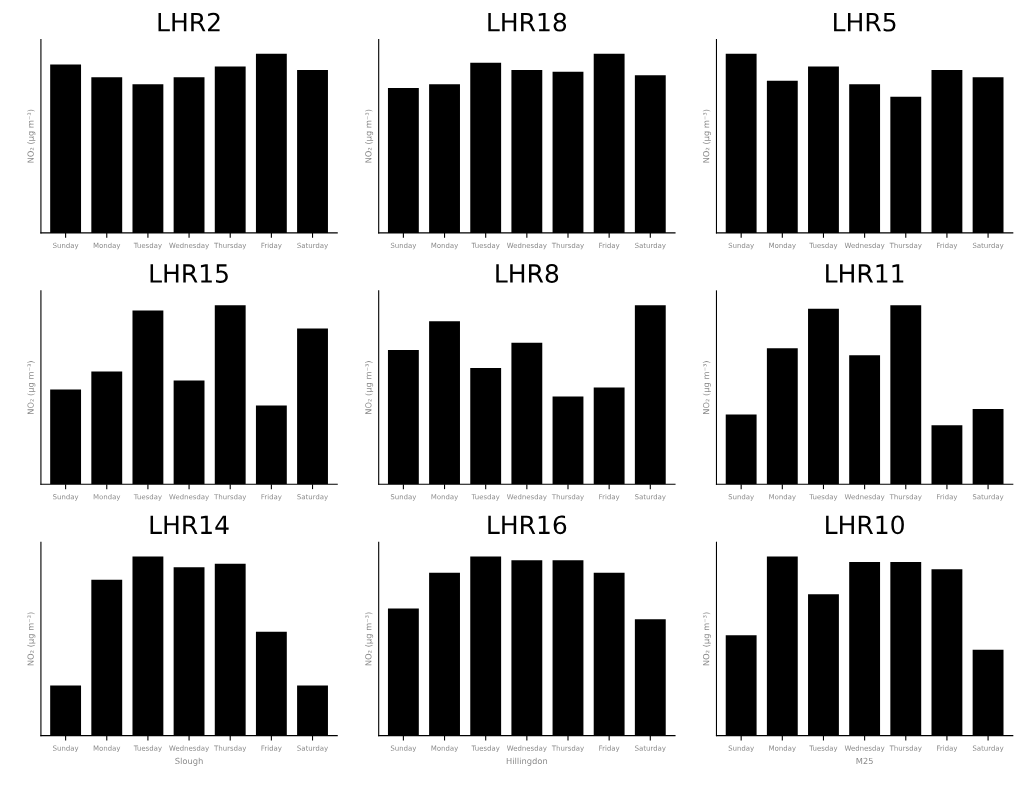 The image size is (1023, 791). Describe the element at coordinates (189, 22) in the screenshot. I see `chart-title: LHR2` at that location.